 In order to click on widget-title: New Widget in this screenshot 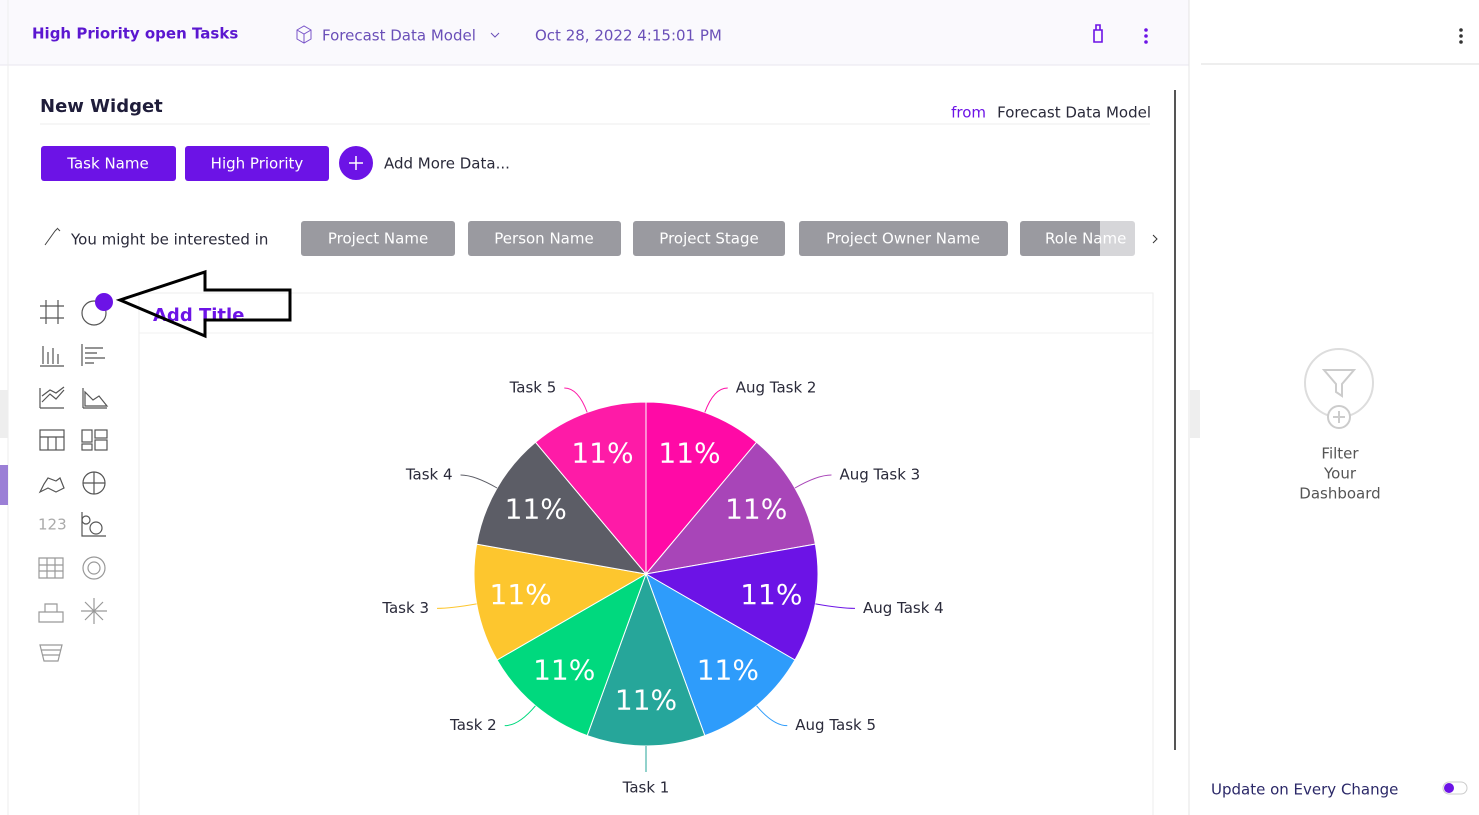, I will do `click(101, 106)`.